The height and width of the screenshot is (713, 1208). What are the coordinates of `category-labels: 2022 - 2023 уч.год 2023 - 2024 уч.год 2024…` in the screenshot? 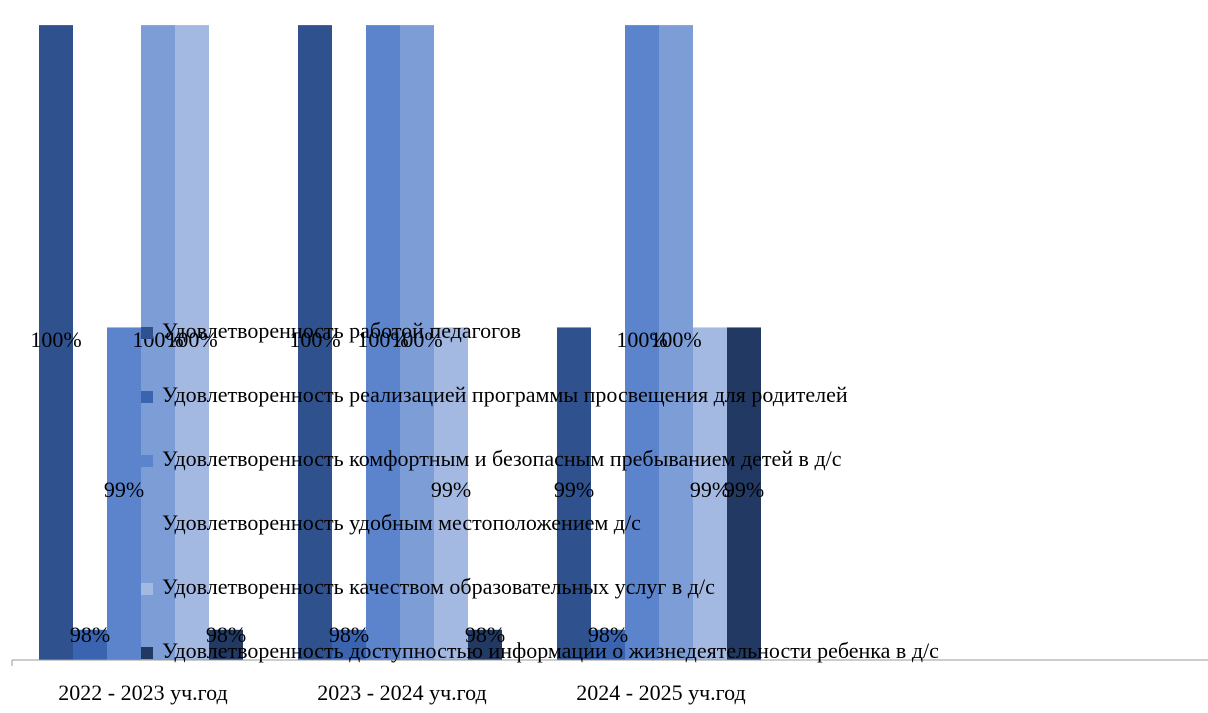 It's located at (401, 692).